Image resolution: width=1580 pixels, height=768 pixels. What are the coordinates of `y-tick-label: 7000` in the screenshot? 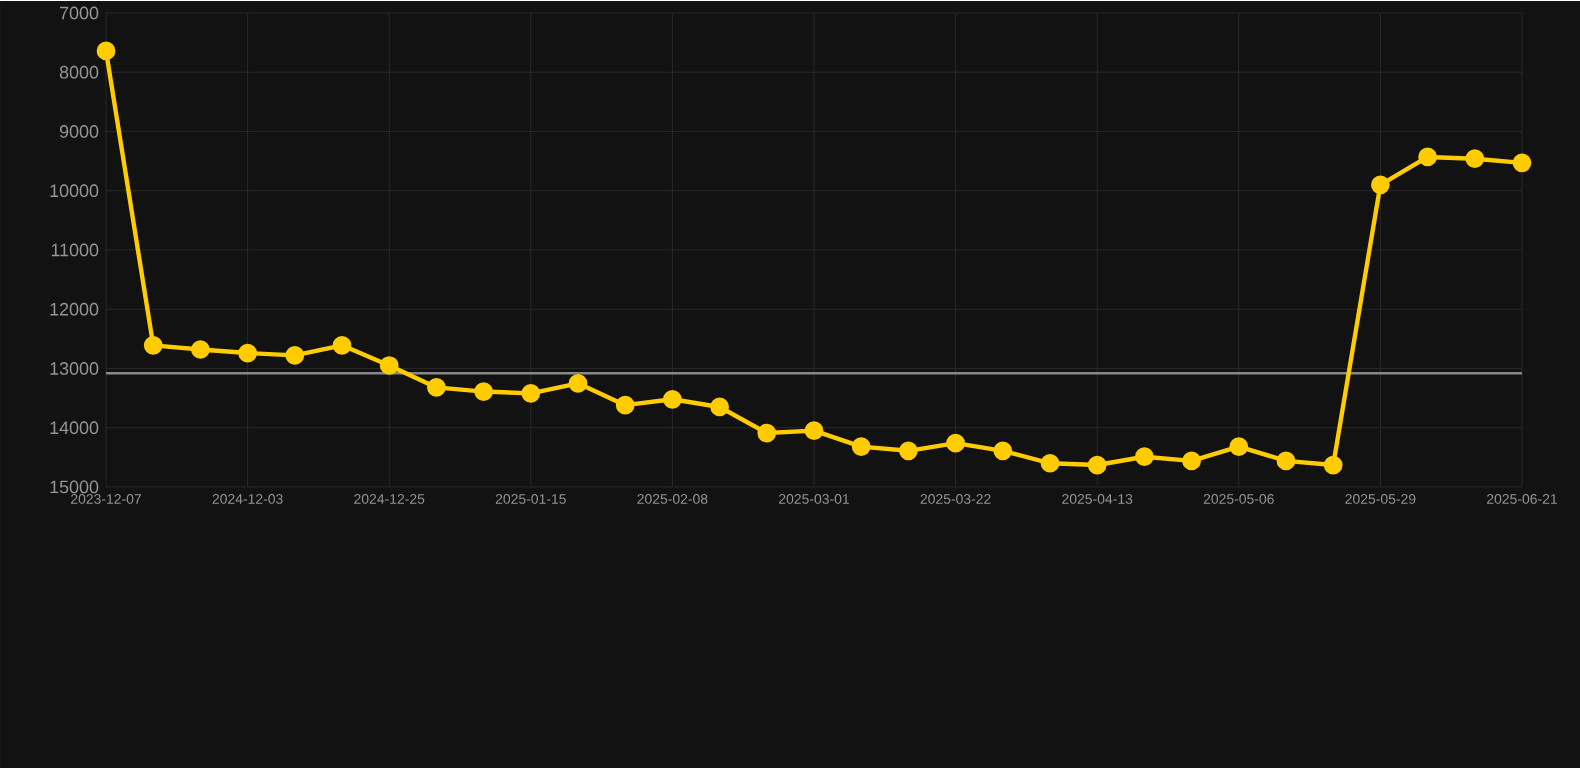 It's located at (79, 12).